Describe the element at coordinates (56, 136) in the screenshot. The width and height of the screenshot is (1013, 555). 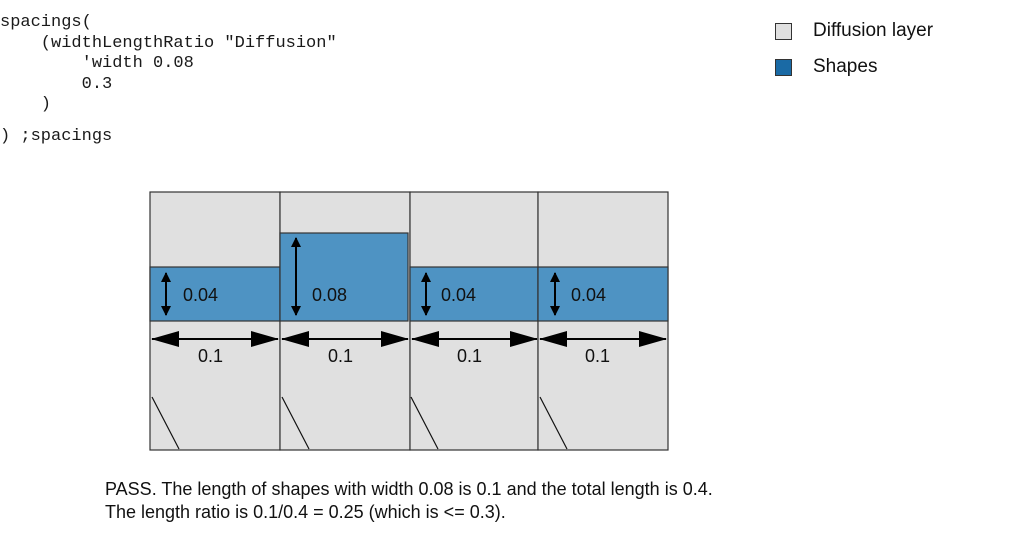
I see `code-line: ) ;spacings` at that location.